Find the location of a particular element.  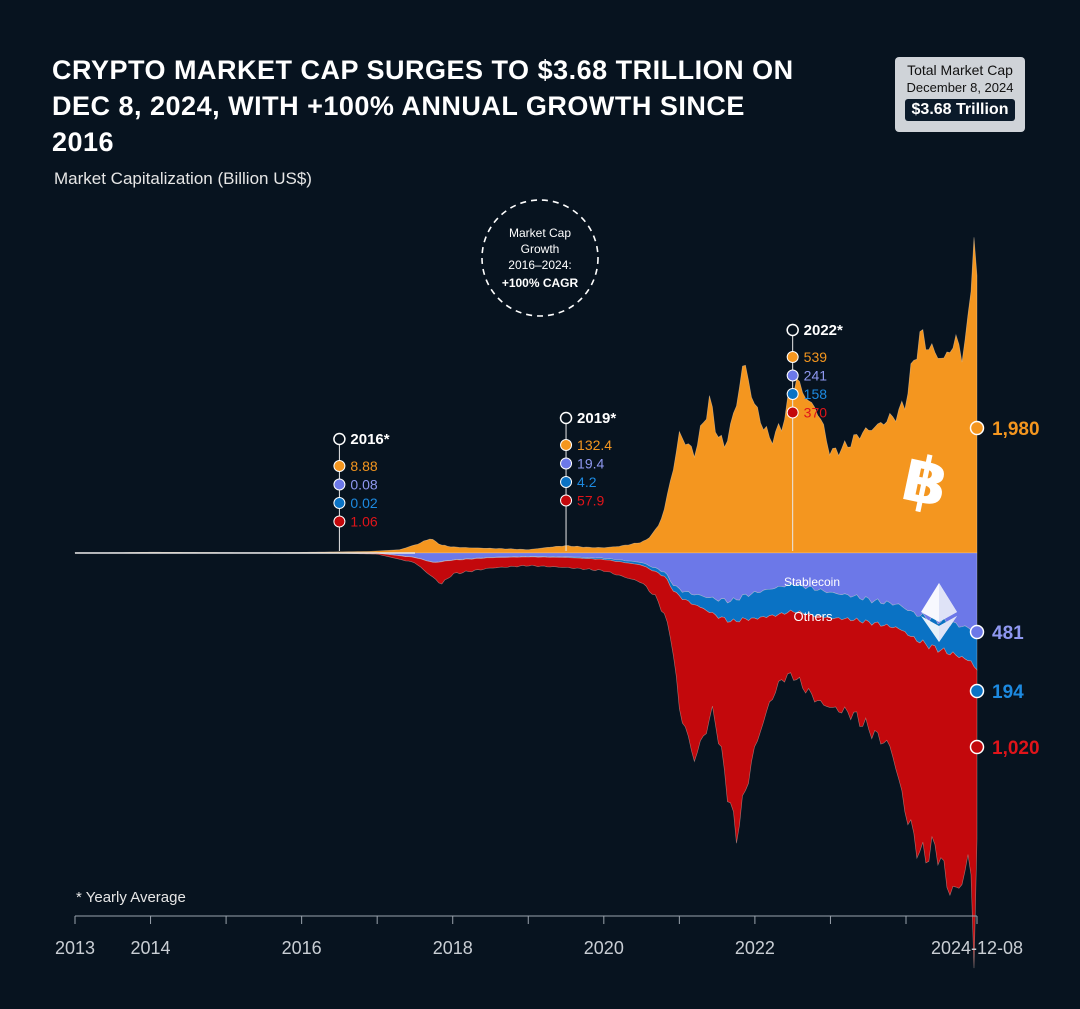

ethereum-icon is located at coordinates (939, 612).